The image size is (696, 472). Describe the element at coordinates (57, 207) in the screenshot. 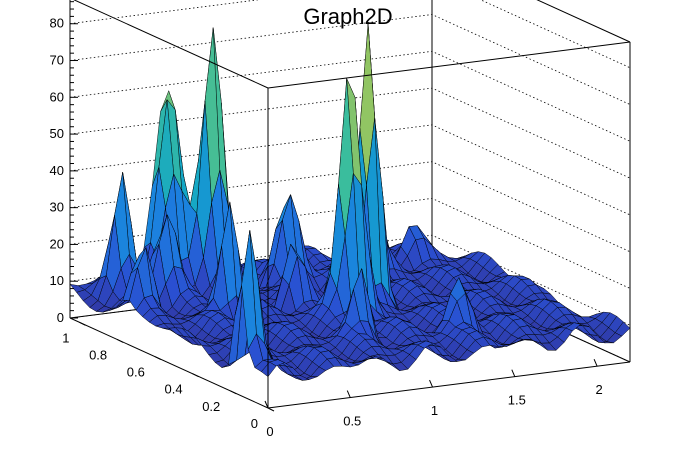

I see `z-tick-label: 30` at that location.